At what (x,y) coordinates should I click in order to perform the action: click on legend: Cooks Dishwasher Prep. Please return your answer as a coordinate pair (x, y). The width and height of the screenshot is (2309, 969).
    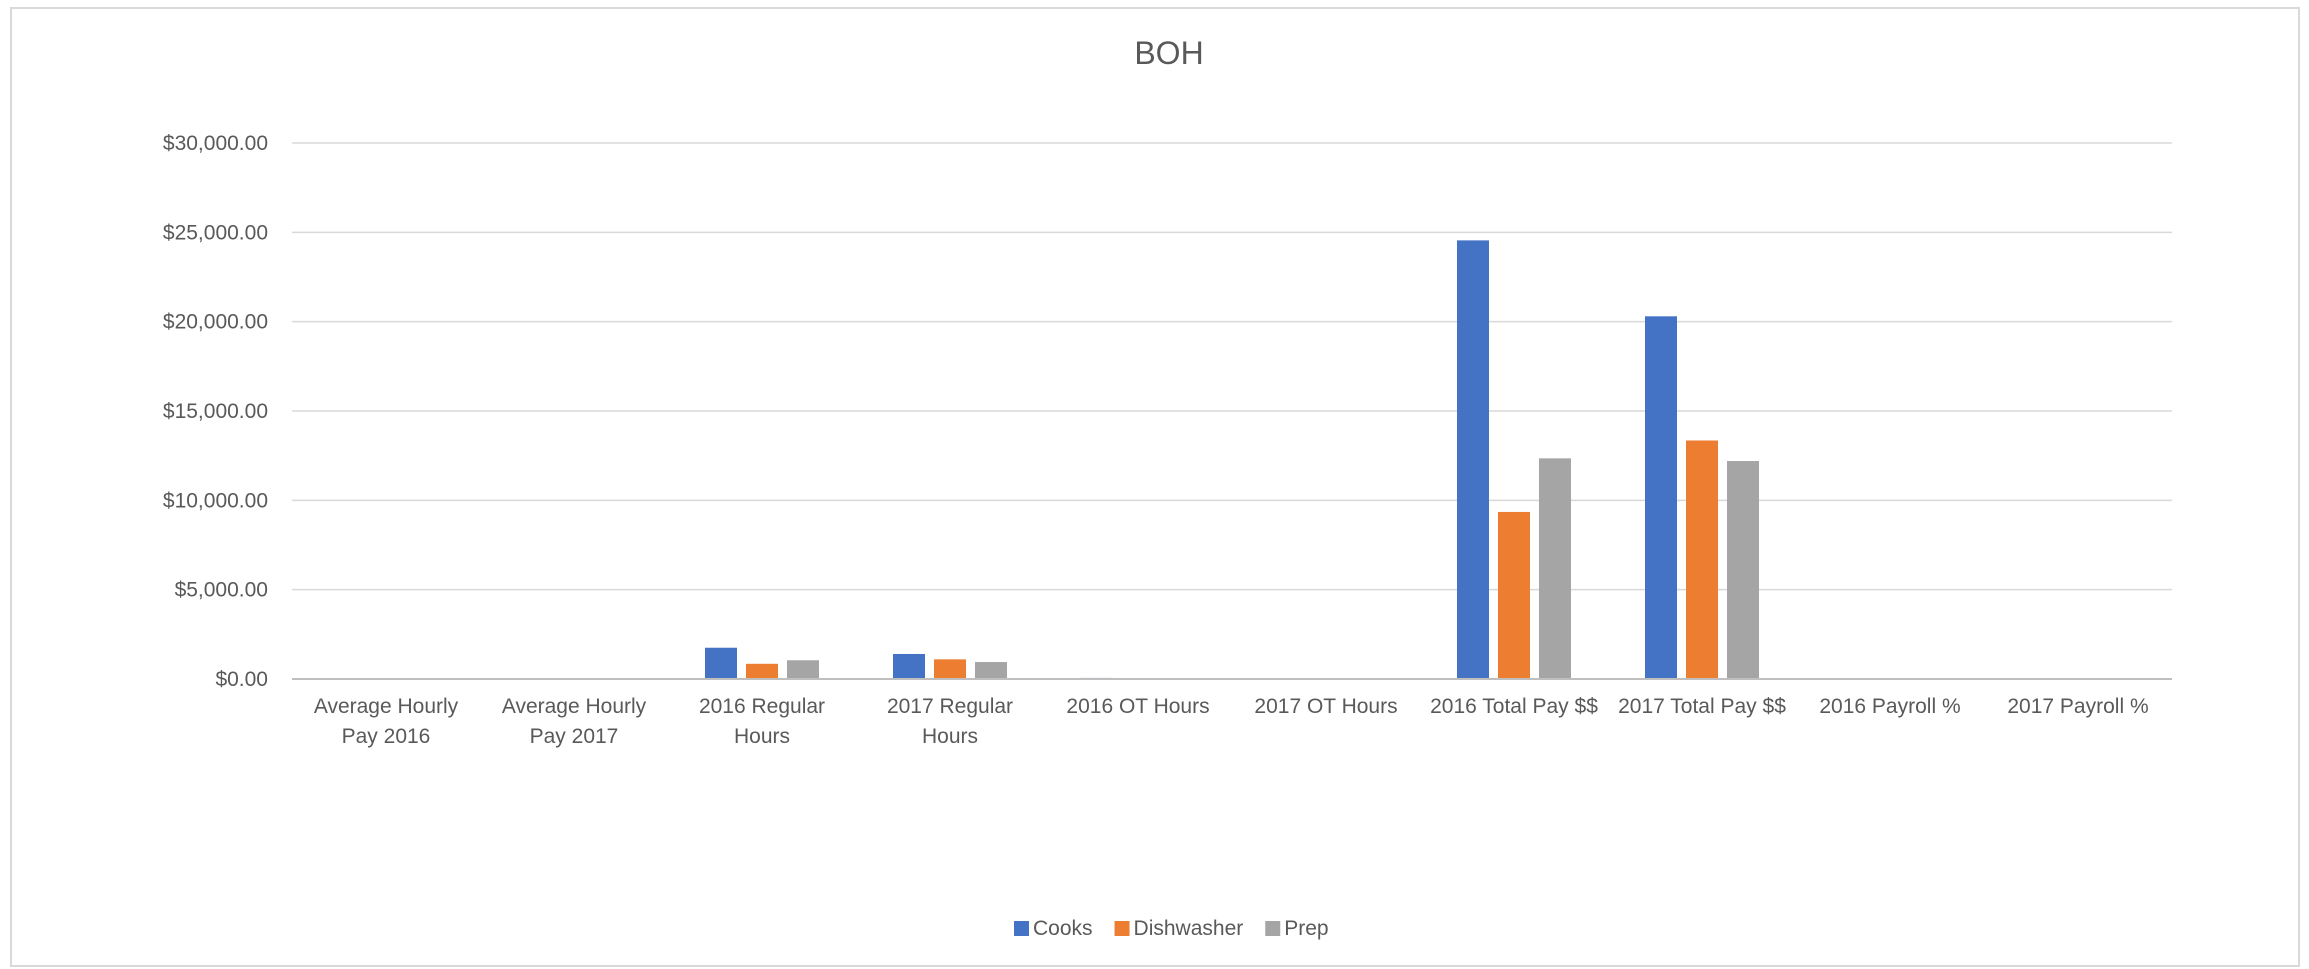
    Looking at the image, I should click on (1171, 928).